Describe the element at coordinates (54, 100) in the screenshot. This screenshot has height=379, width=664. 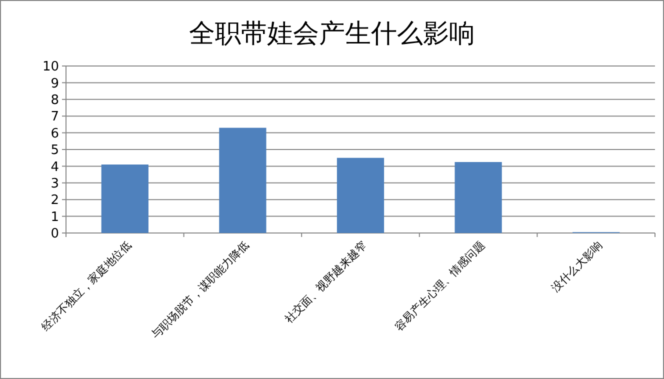
I see `y-tick-label: 8` at that location.